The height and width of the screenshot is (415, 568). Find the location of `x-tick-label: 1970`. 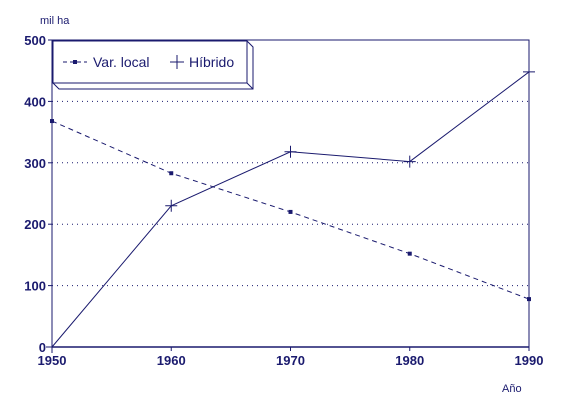

x-tick-label: 1970 is located at coordinates (290, 360).